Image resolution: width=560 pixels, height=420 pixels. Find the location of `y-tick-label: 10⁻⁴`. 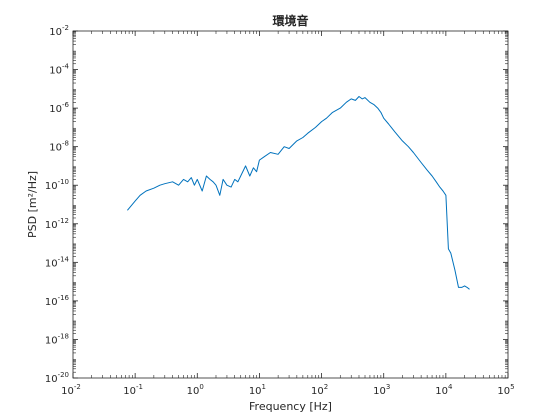

y-tick-label: 10⁻⁴ is located at coordinates (59, 70).